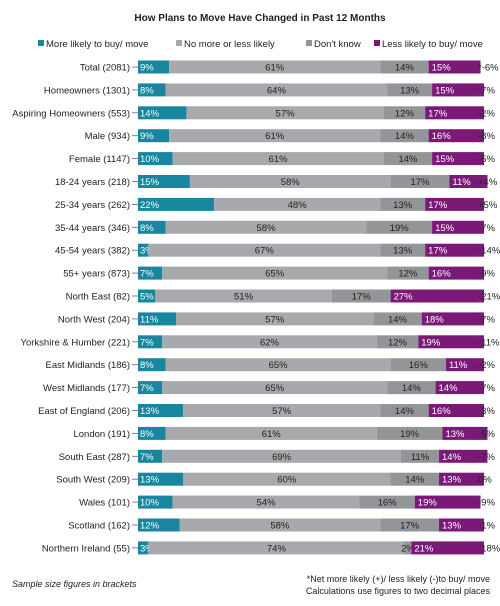 Image resolution: width=500 pixels, height=606 pixels. What do you see at coordinates (489, 251) in the screenshot?
I see `net-value-label: -14%` at bounding box center [489, 251].